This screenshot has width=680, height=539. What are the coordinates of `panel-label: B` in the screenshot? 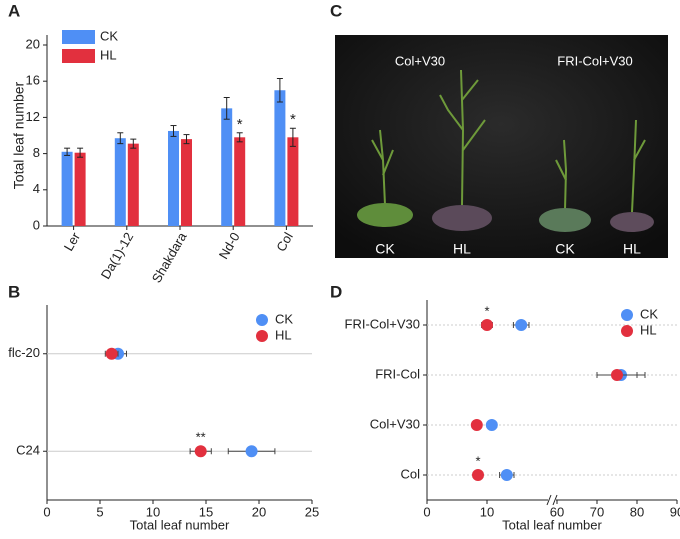 It's located at (14, 291).